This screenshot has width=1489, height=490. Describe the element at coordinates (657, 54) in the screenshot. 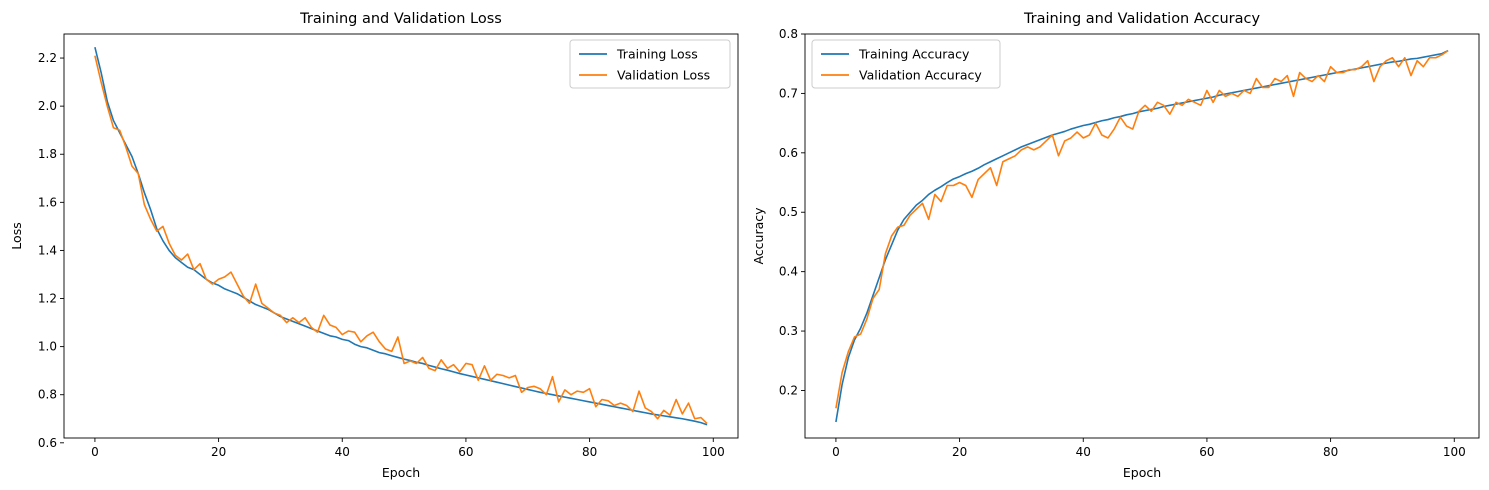

I see `legend-entry-label: Training Loss` at that location.